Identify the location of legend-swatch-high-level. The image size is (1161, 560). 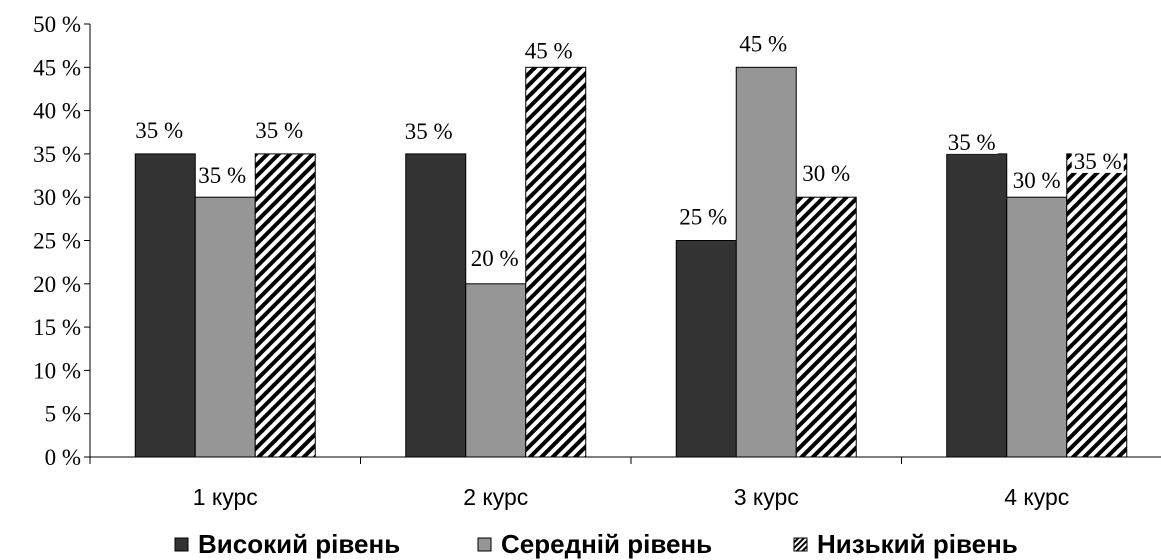
(181, 544).